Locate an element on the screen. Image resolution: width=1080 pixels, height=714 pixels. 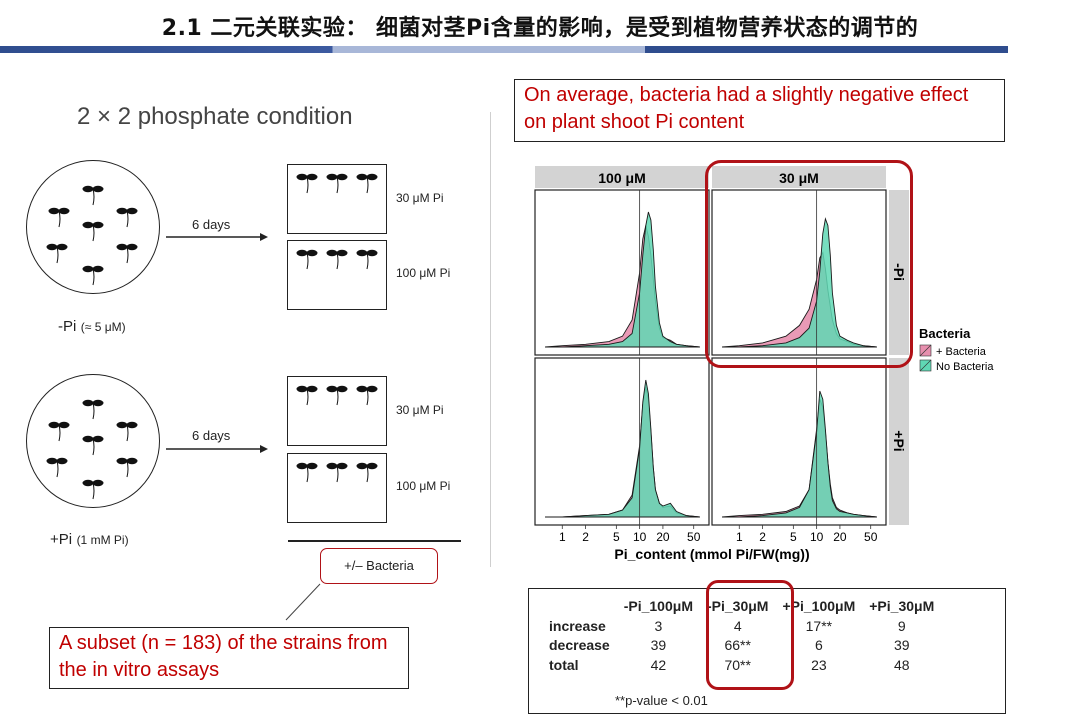
petri-dish-plus-pi is located at coordinates (93, 441).